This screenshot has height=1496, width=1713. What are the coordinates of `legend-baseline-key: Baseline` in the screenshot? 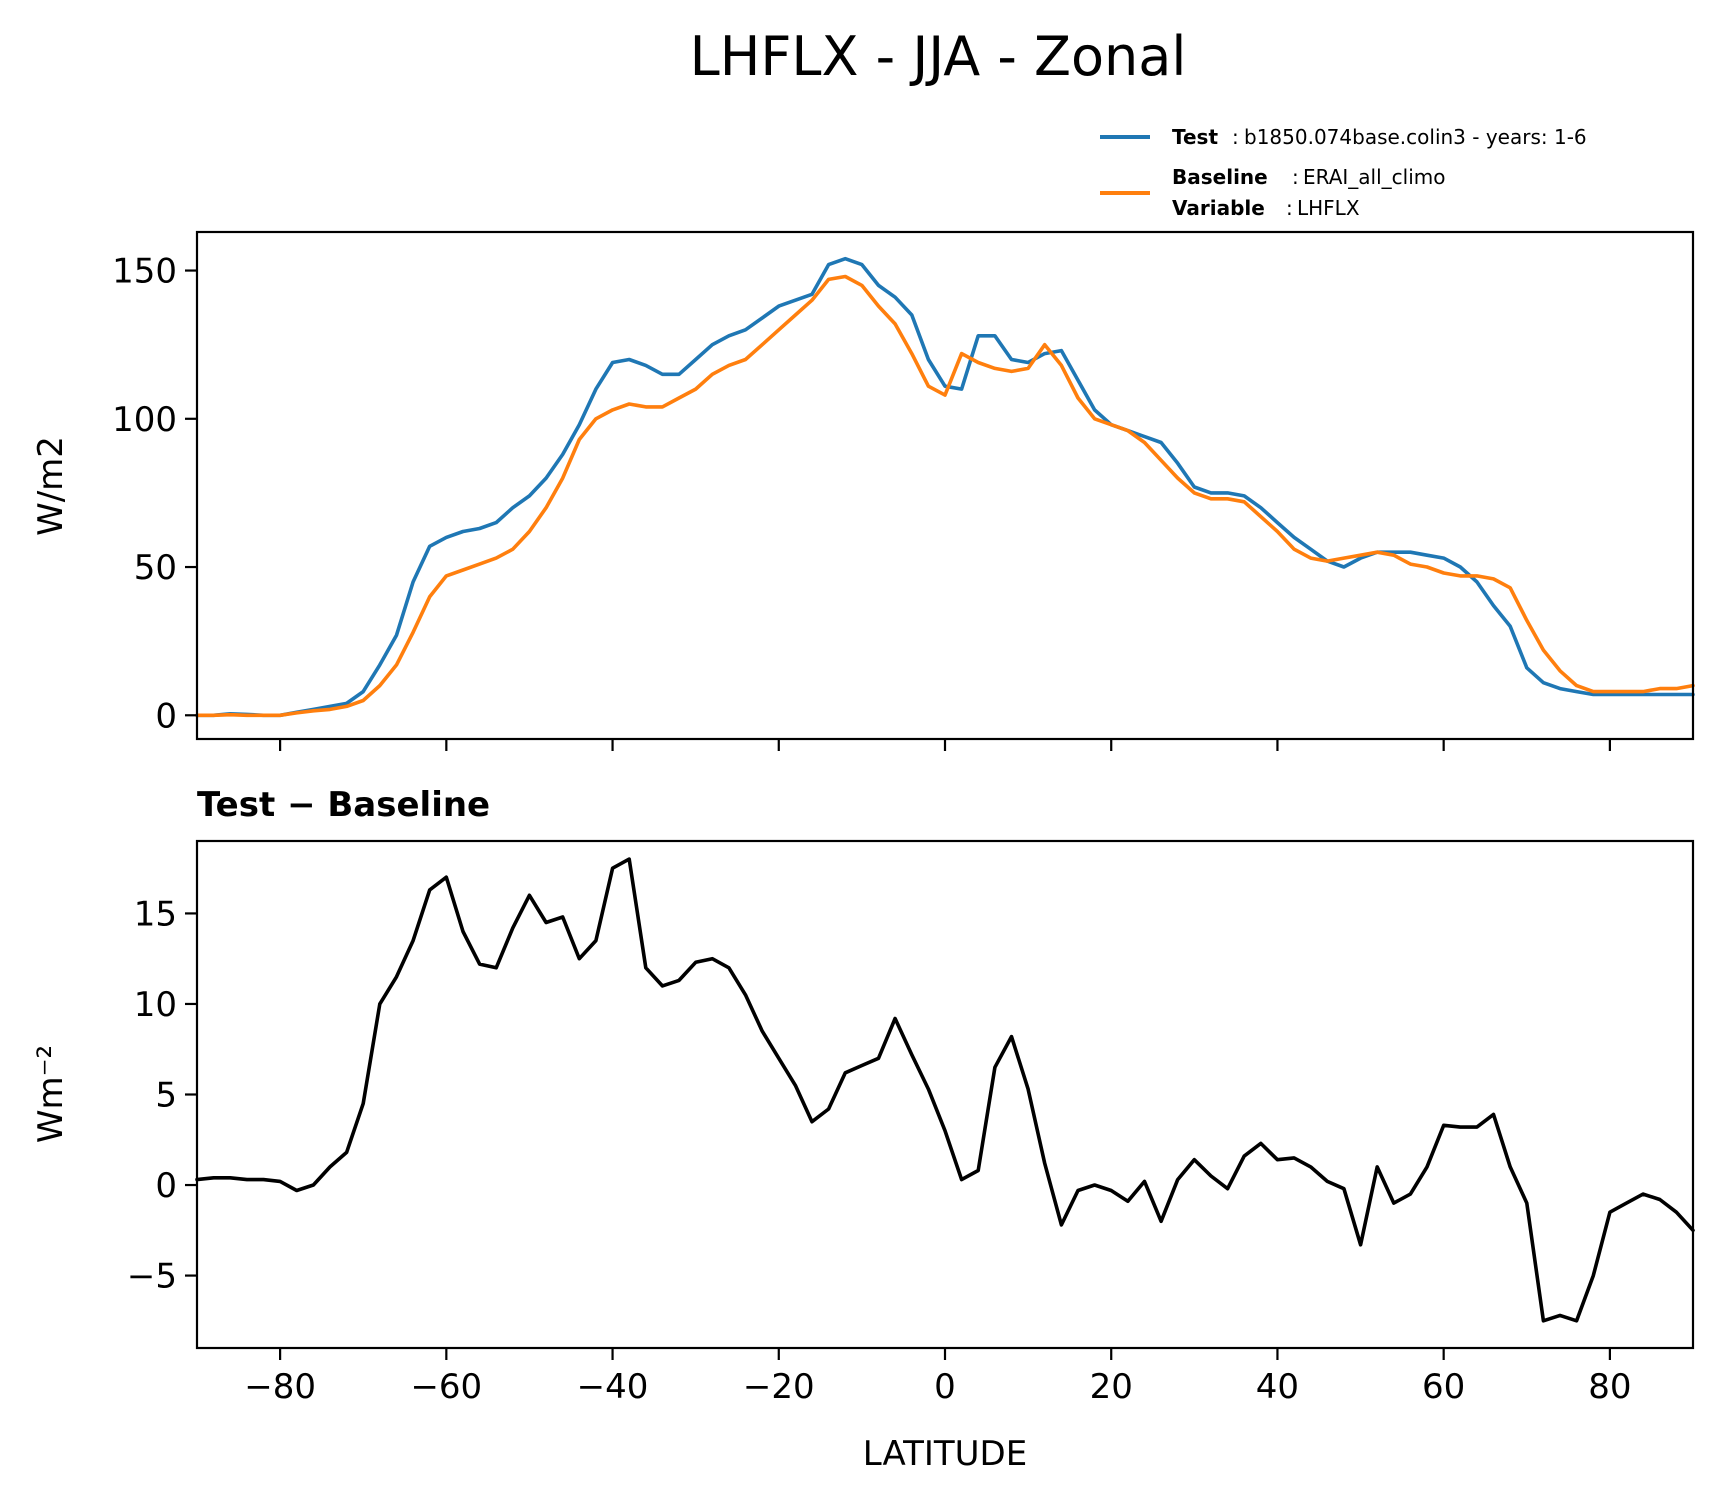 It's located at (1220, 177).